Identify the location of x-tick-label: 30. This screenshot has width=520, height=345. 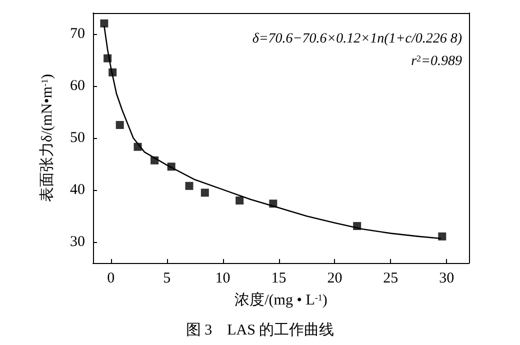
(446, 278).